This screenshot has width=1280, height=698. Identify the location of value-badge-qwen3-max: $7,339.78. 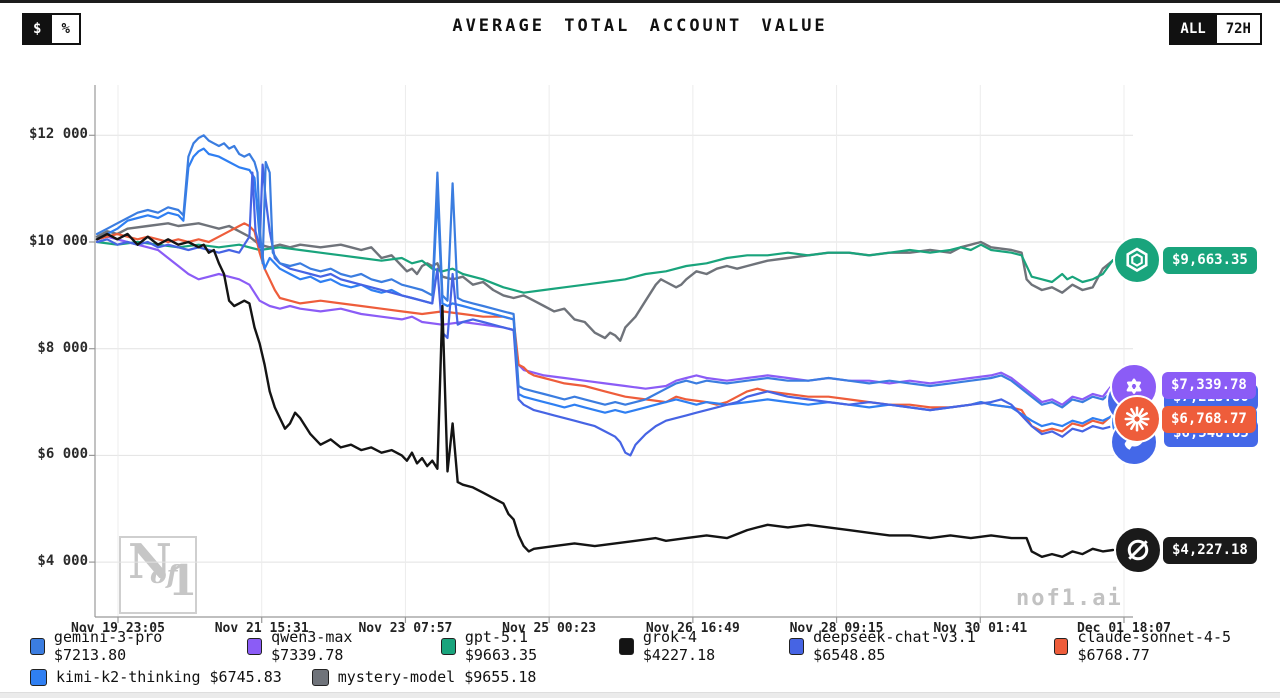
(1209, 385).